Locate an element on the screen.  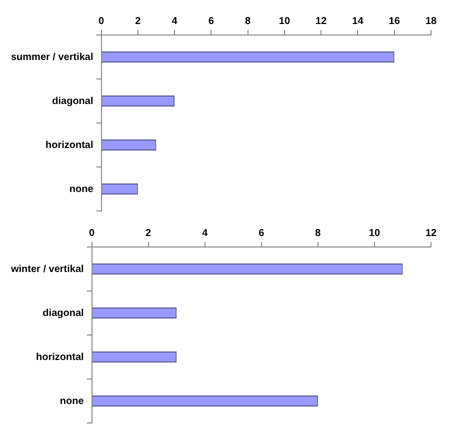
x-tick-label: 18 is located at coordinates (431, 21).